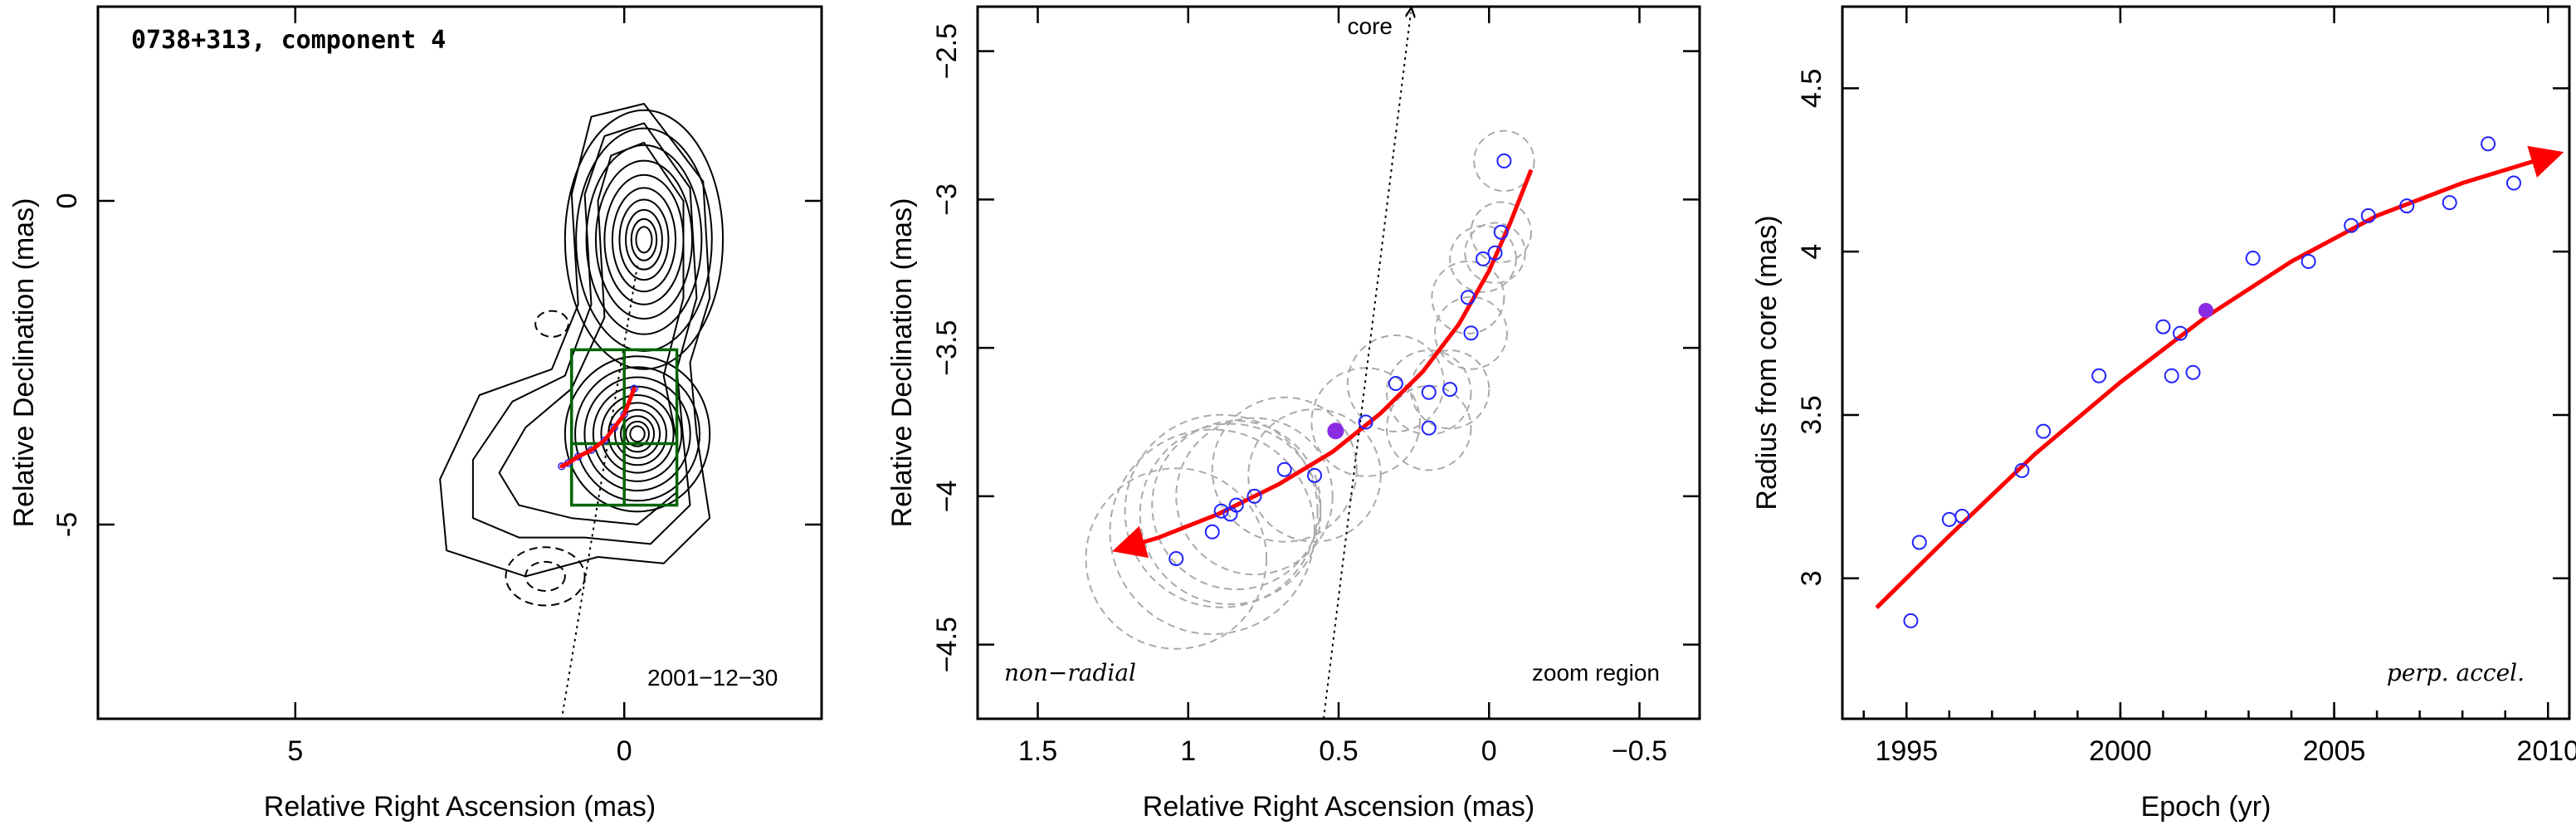 Image resolution: width=2576 pixels, height=830 pixels. I want to click on p1-x-axis-label: Relative Right Ascension (mas), so click(460, 807).